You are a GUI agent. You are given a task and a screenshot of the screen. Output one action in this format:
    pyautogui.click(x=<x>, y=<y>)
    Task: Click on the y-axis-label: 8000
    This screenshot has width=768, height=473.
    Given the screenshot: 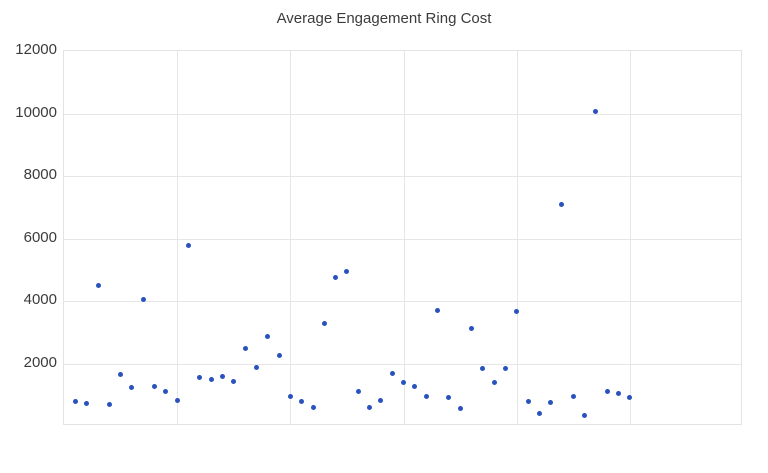 What is the action you would take?
    pyautogui.click(x=40, y=174)
    